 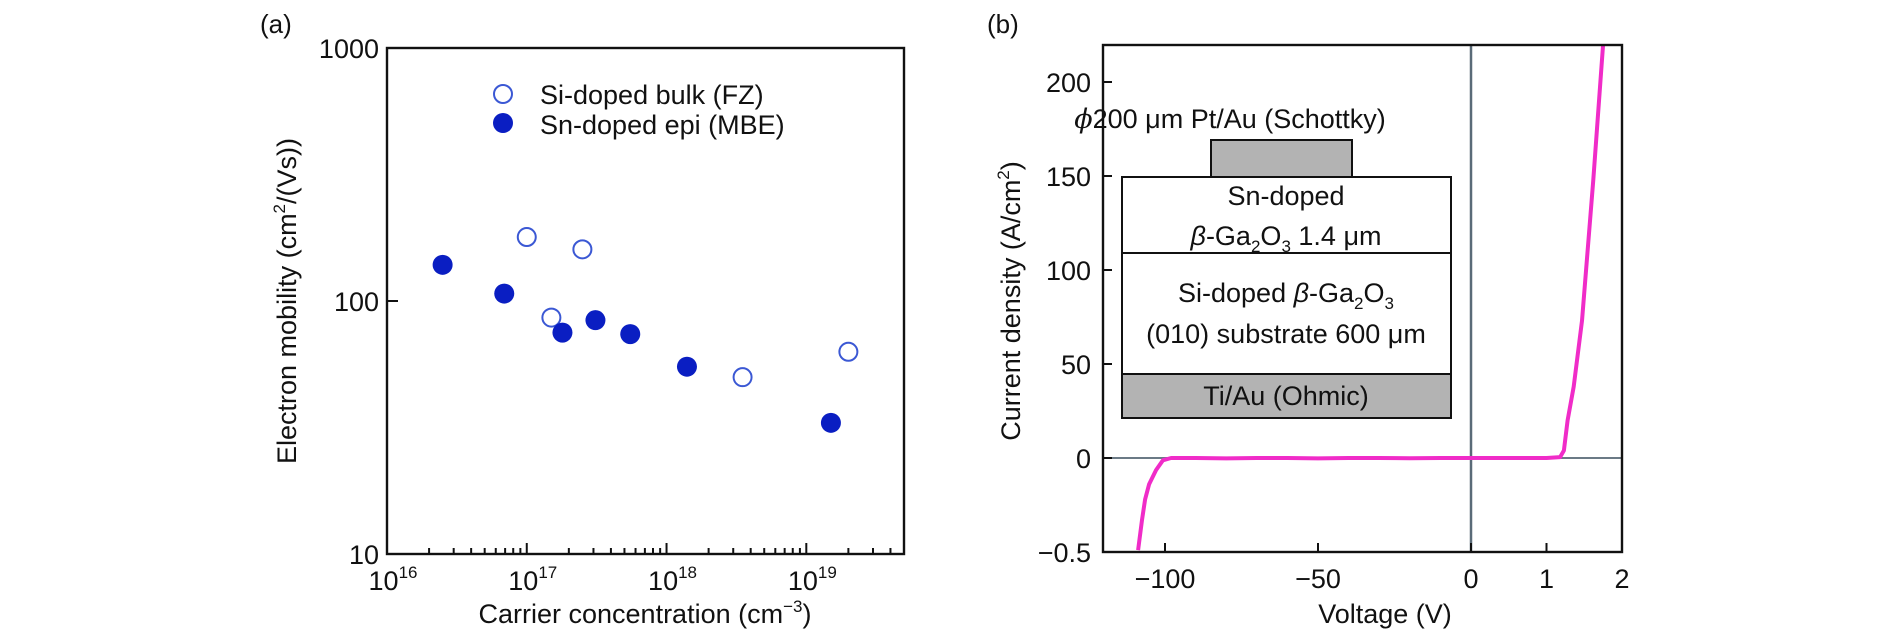 I want to click on x-tick-label: 0, so click(x=1470, y=579).